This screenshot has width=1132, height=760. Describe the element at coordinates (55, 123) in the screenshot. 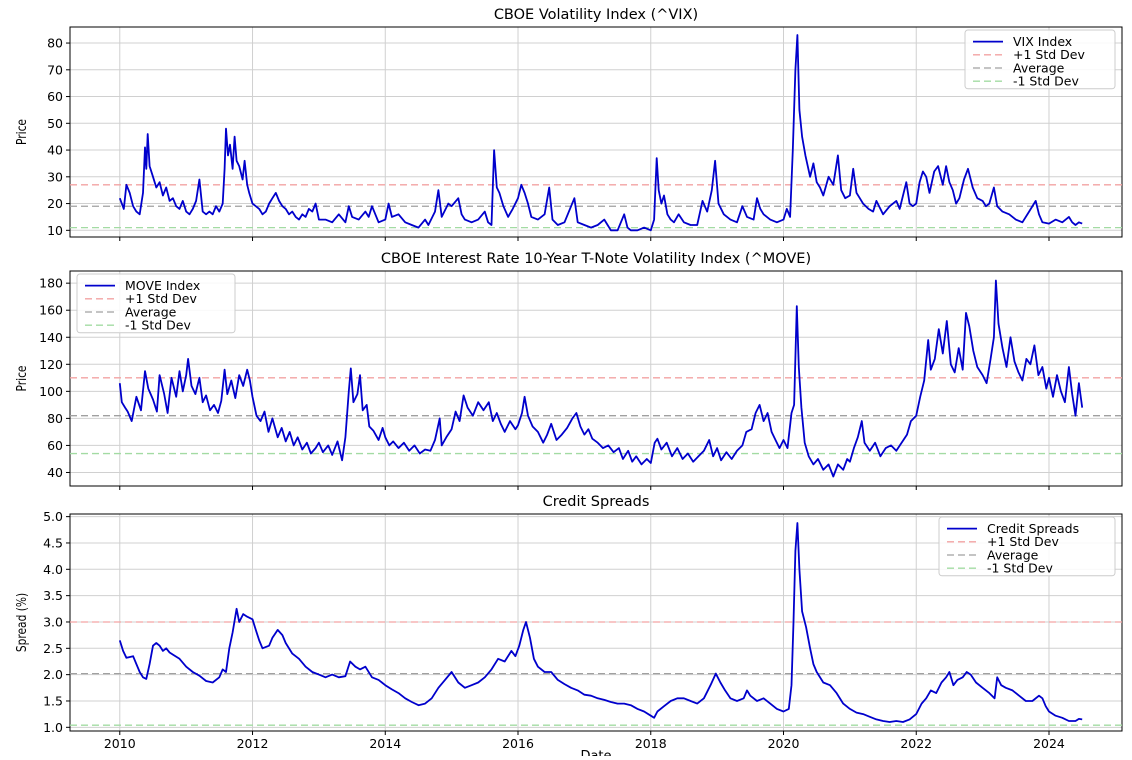

I see `y-tick-label: 50` at that location.